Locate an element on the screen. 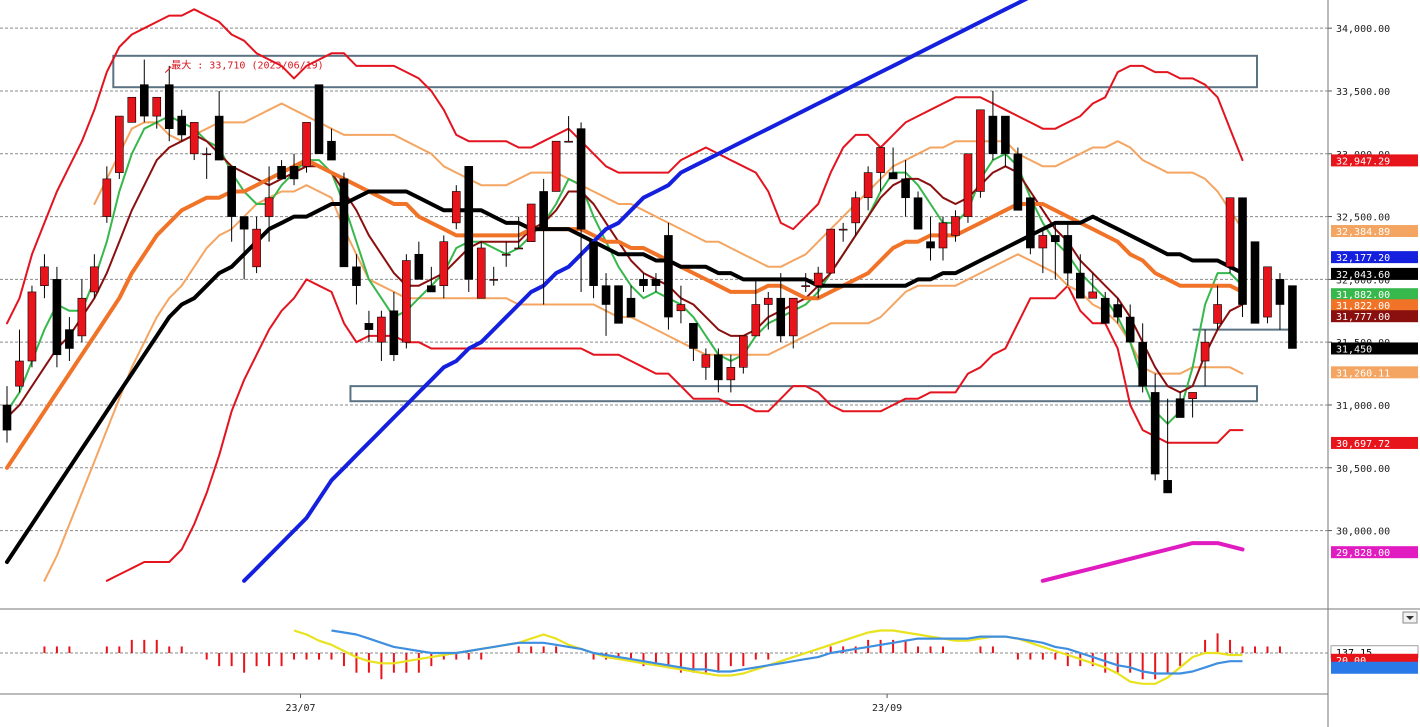  max-annotation-label: 最大 : 33,710 (2023/06/19) is located at coordinates (247, 65).